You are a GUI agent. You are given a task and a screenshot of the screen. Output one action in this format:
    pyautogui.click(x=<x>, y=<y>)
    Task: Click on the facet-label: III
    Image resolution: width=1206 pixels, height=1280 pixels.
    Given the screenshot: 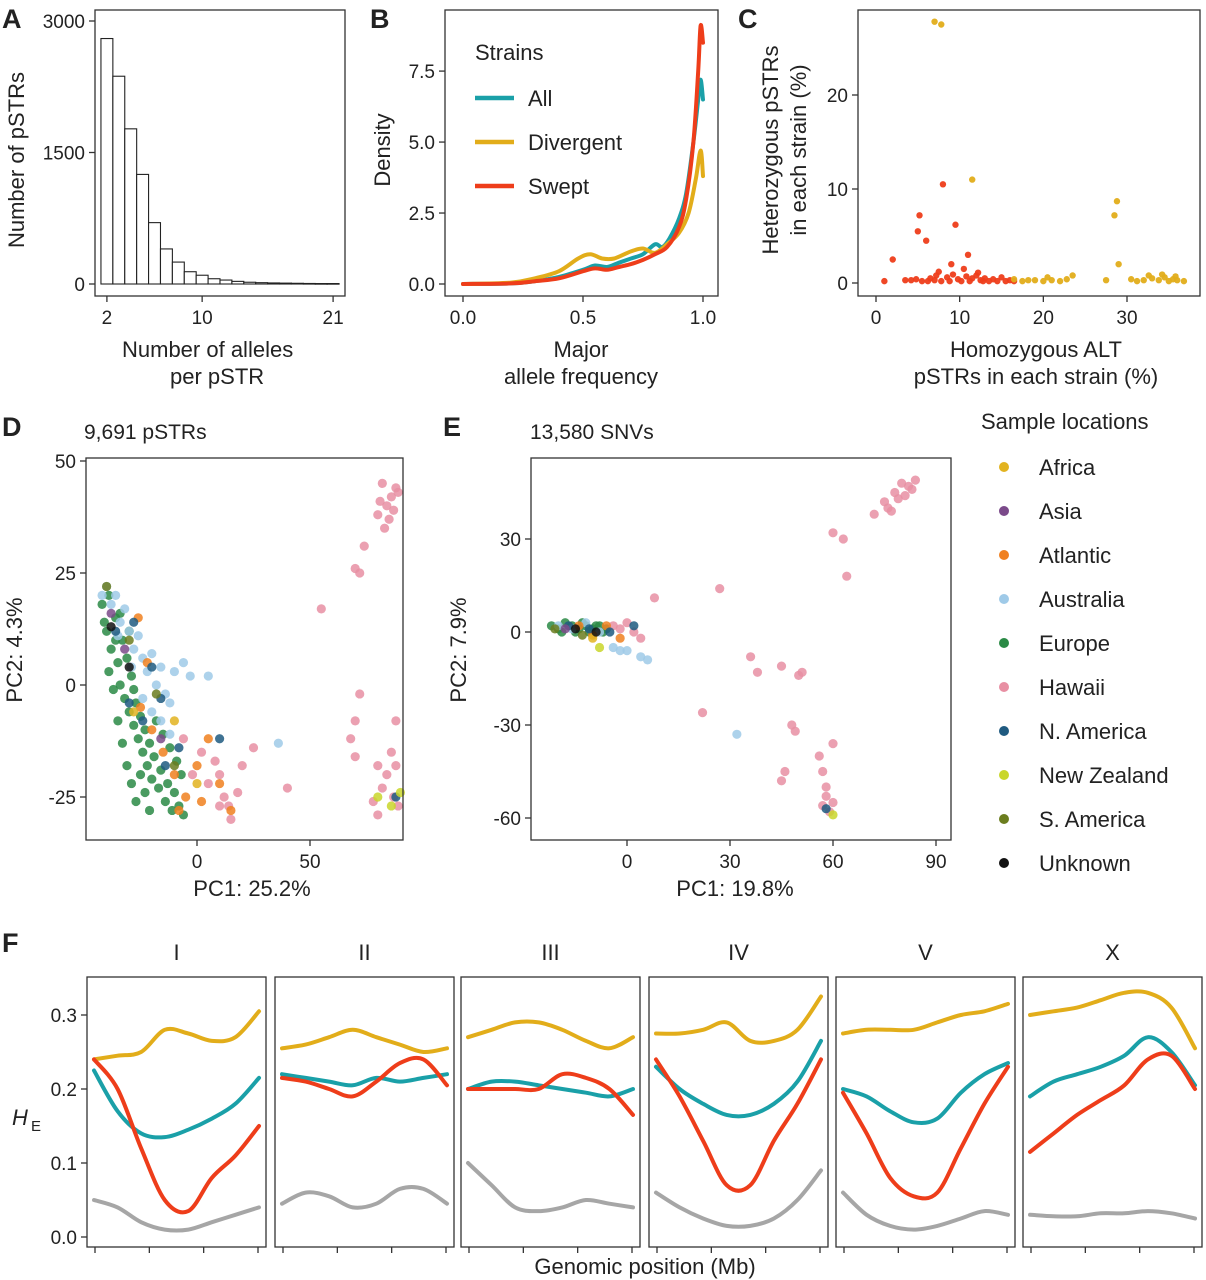 What is the action you would take?
    pyautogui.click(x=550, y=952)
    